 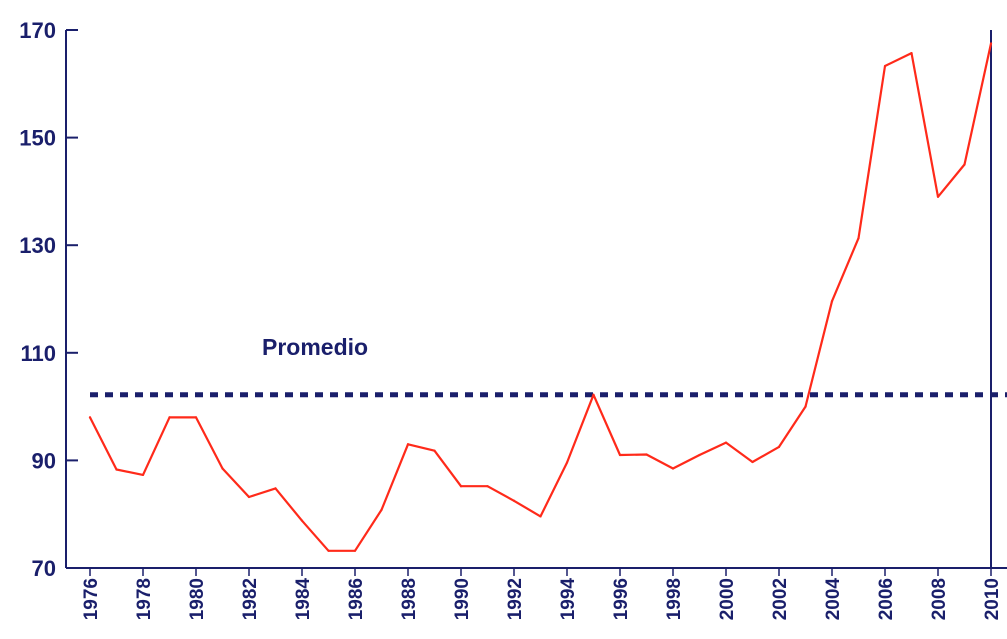 What do you see at coordinates (727, 599) in the screenshot?
I see `x-tick-label: 2000` at bounding box center [727, 599].